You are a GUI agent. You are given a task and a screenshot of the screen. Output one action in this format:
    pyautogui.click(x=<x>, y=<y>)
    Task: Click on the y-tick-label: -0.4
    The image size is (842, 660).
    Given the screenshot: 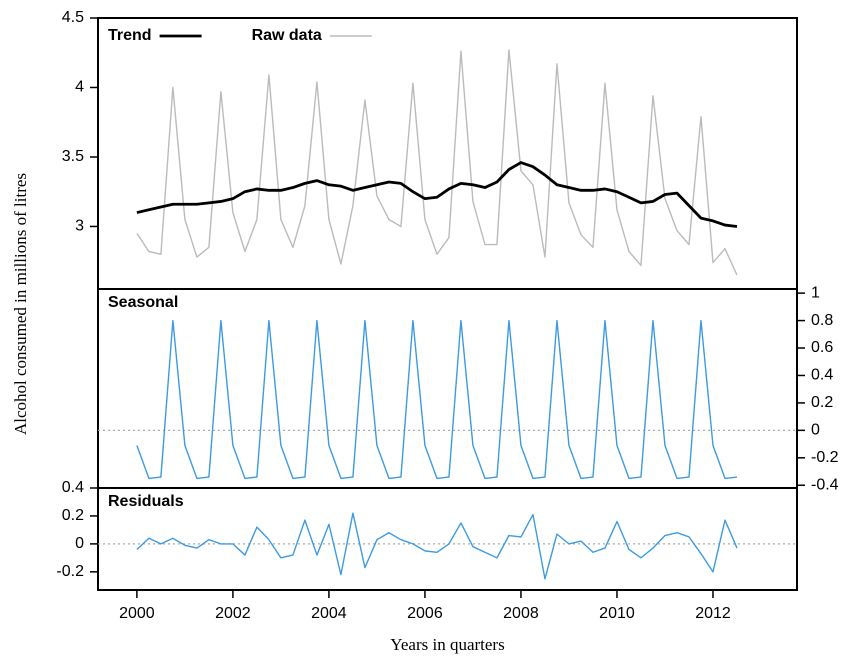 What is the action you would take?
    pyautogui.click(x=825, y=484)
    